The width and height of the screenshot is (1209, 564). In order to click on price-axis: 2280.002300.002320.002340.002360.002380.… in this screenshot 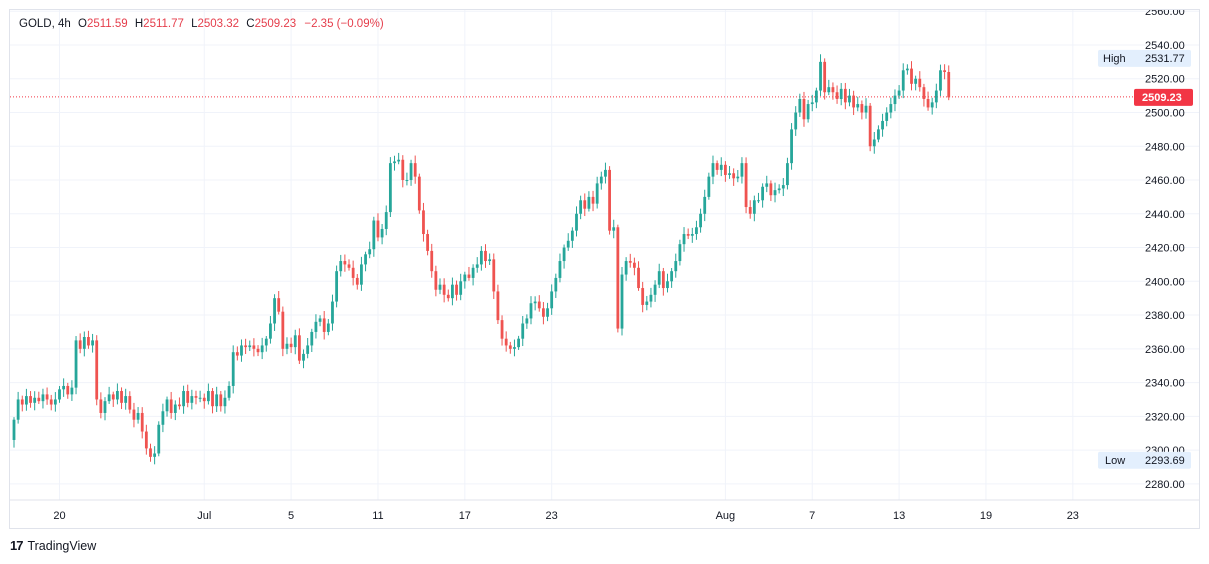, I will do `click(1165, 250)`.